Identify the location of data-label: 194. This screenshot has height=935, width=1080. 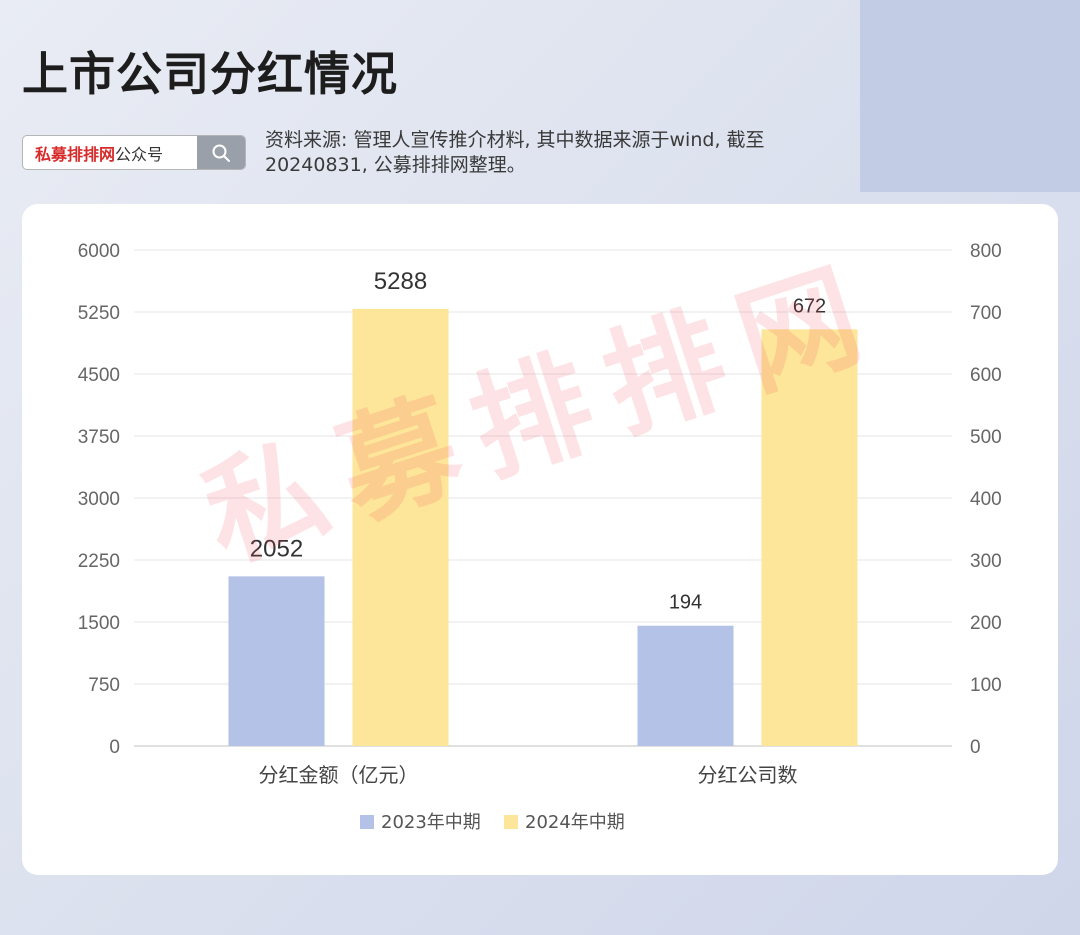
(685, 603).